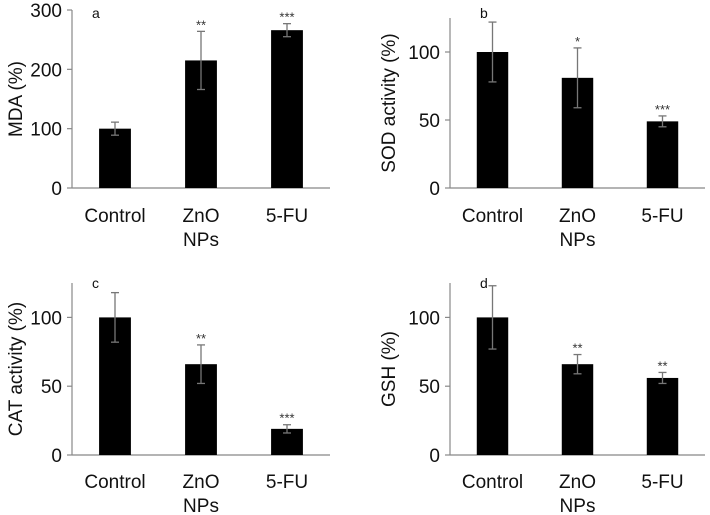 Image resolution: width=710 pixels, height=515 pixels. I want to click on panel-letter: c, so click(95, 283).